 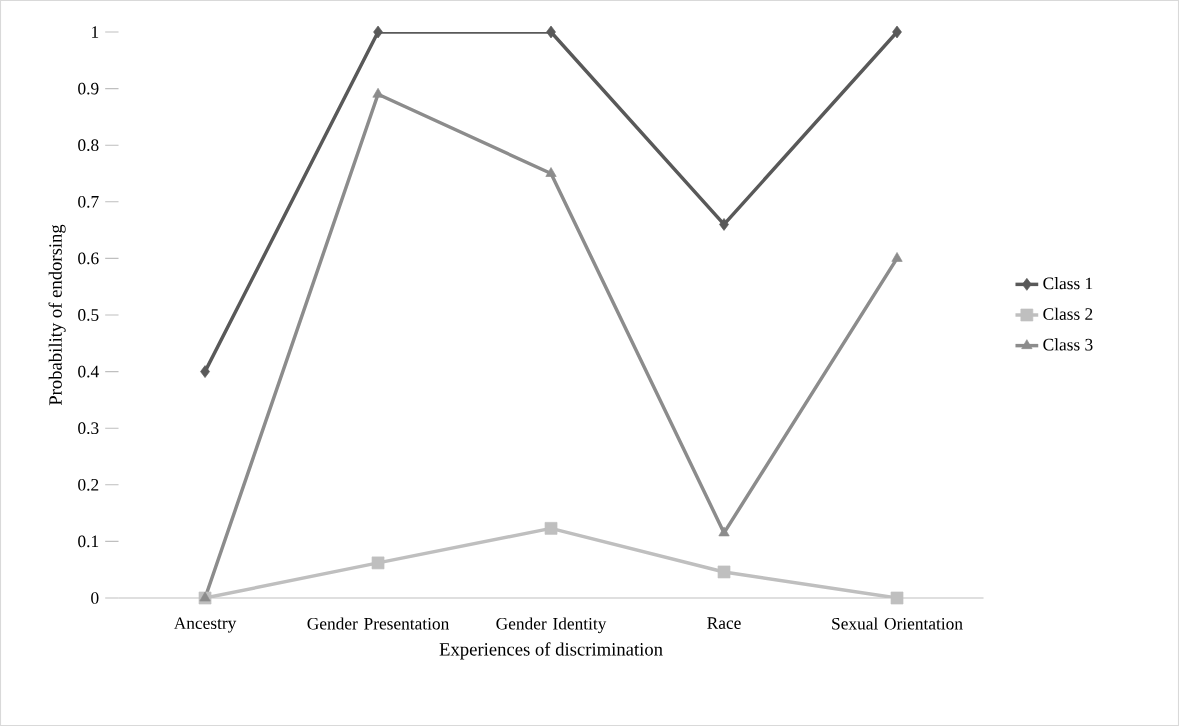 What do you see at coordinates (88, 541) in the screenshot?
I see `y-tick-label: 0.1` at bounding box center [88, 541].